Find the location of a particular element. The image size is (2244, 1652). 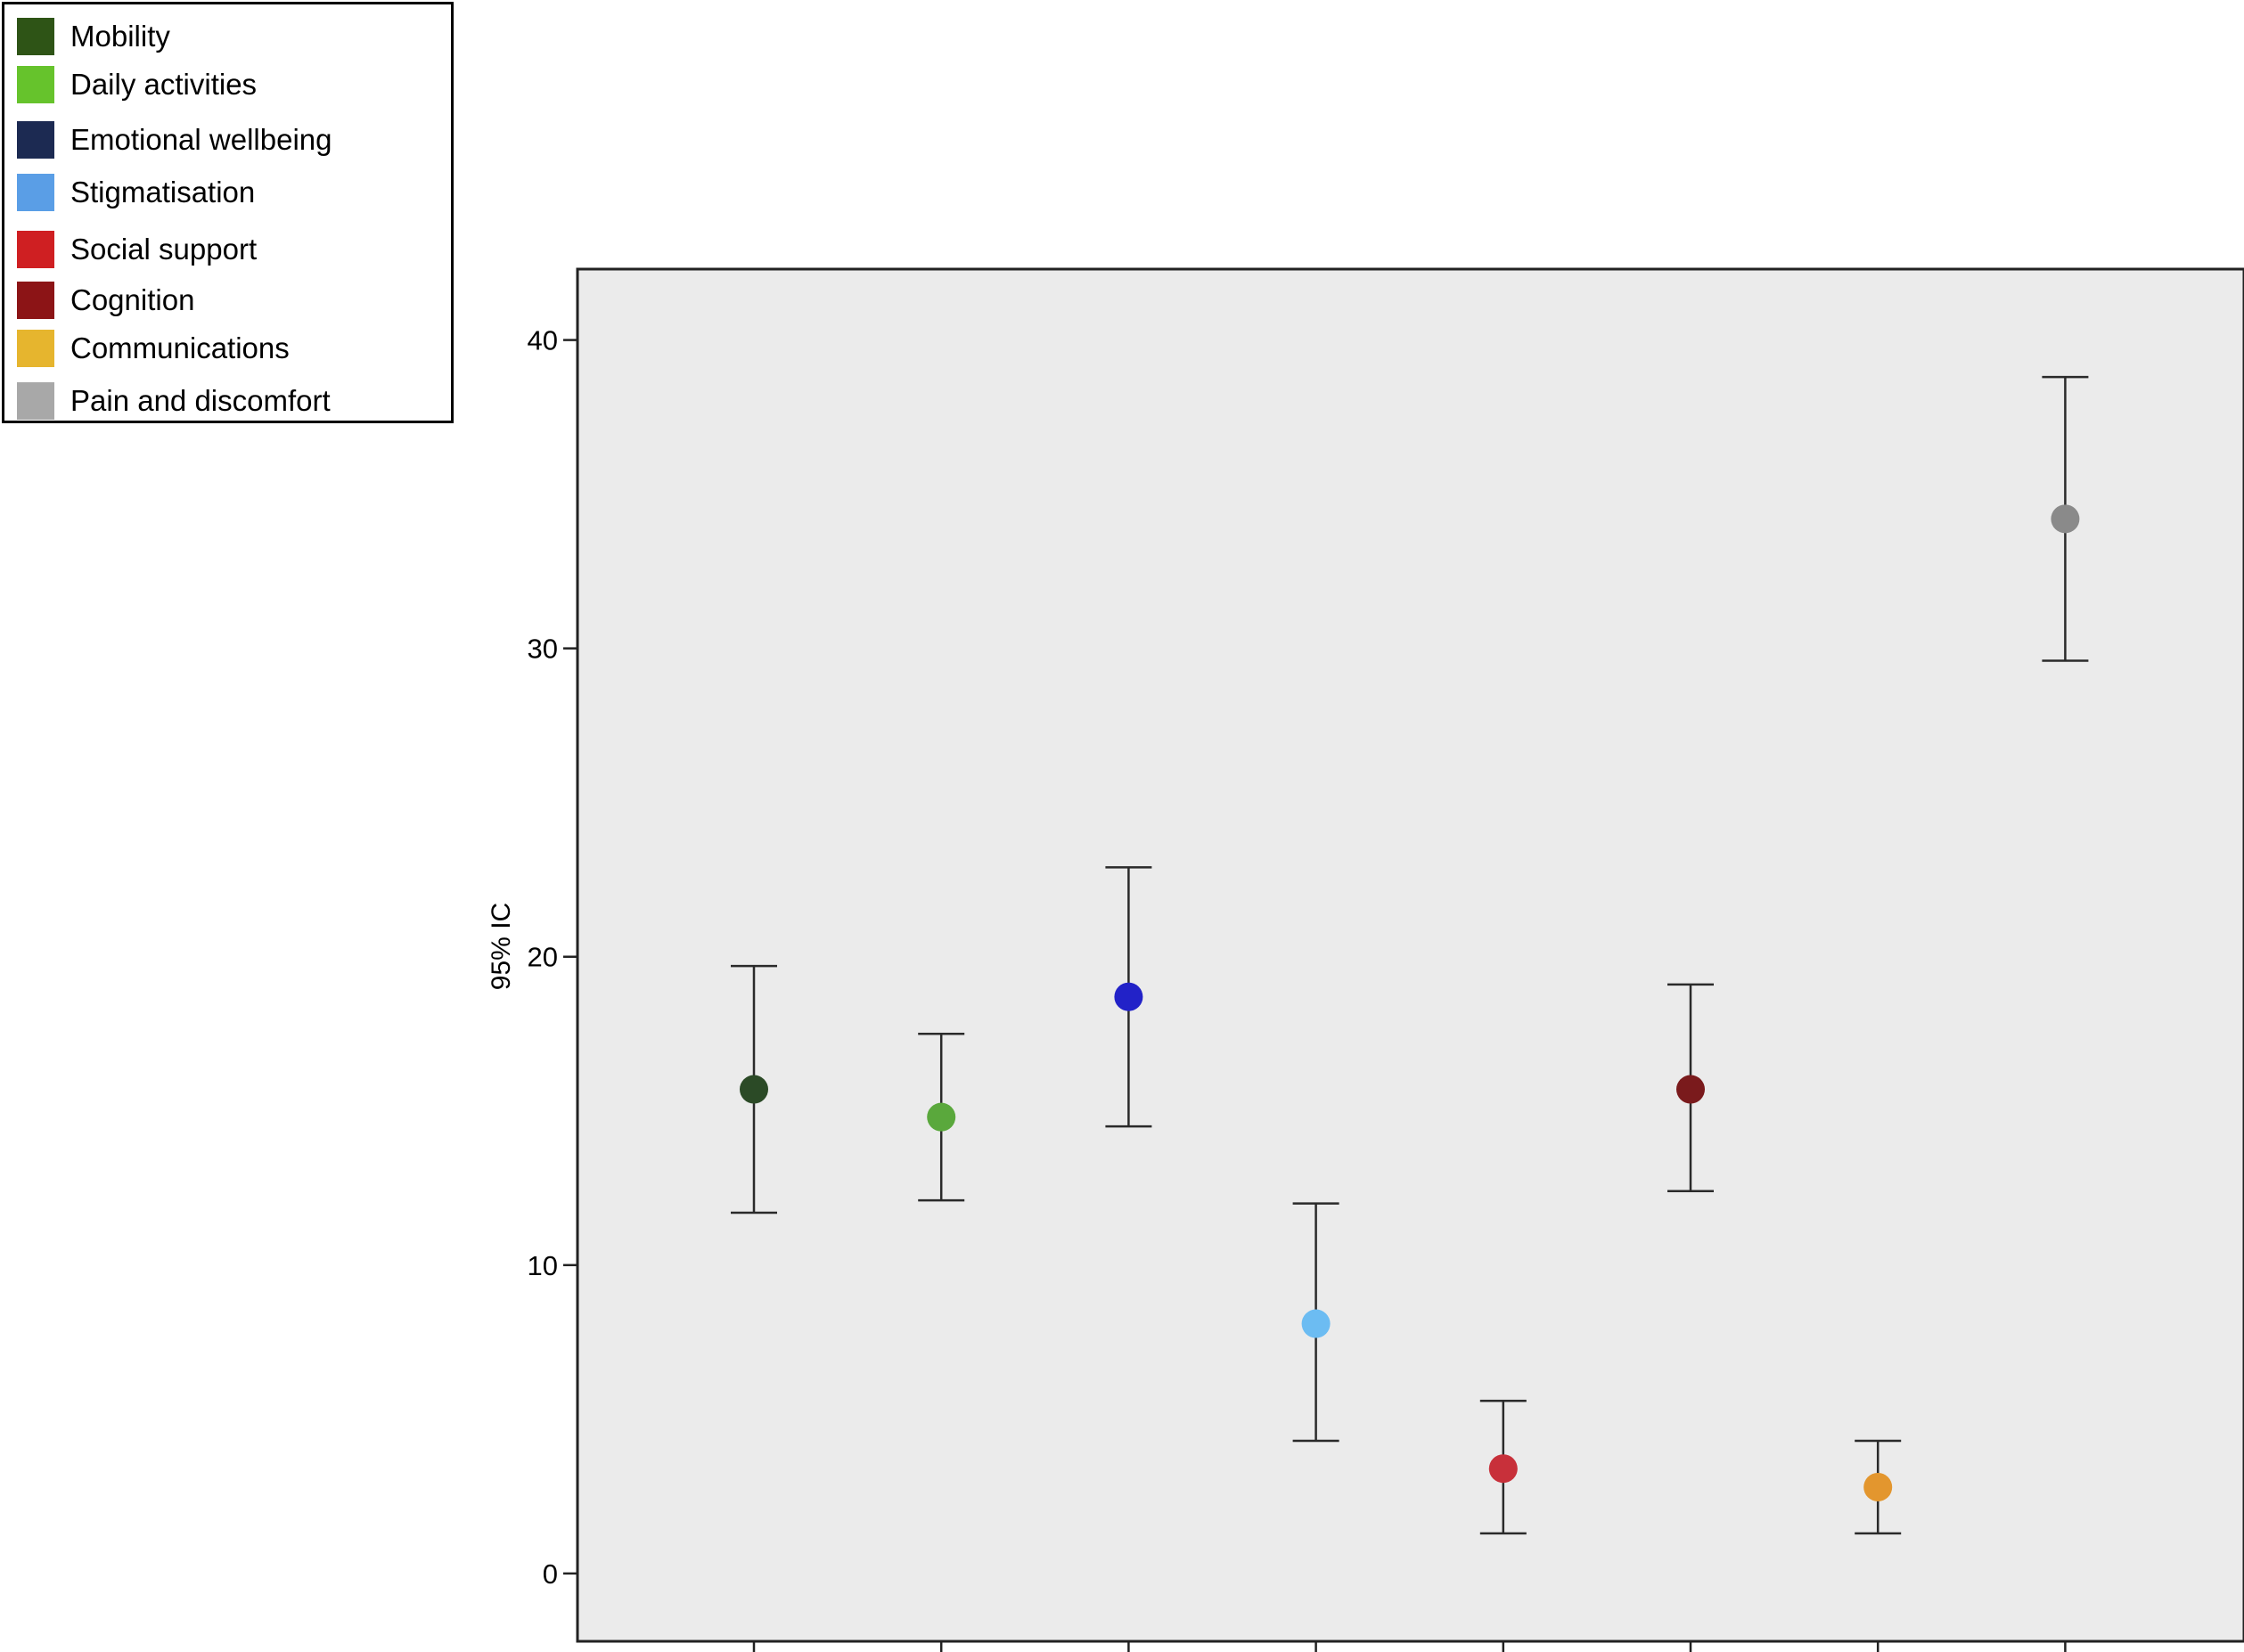

legend-item: Cognition is located at coordinates (105, 300).